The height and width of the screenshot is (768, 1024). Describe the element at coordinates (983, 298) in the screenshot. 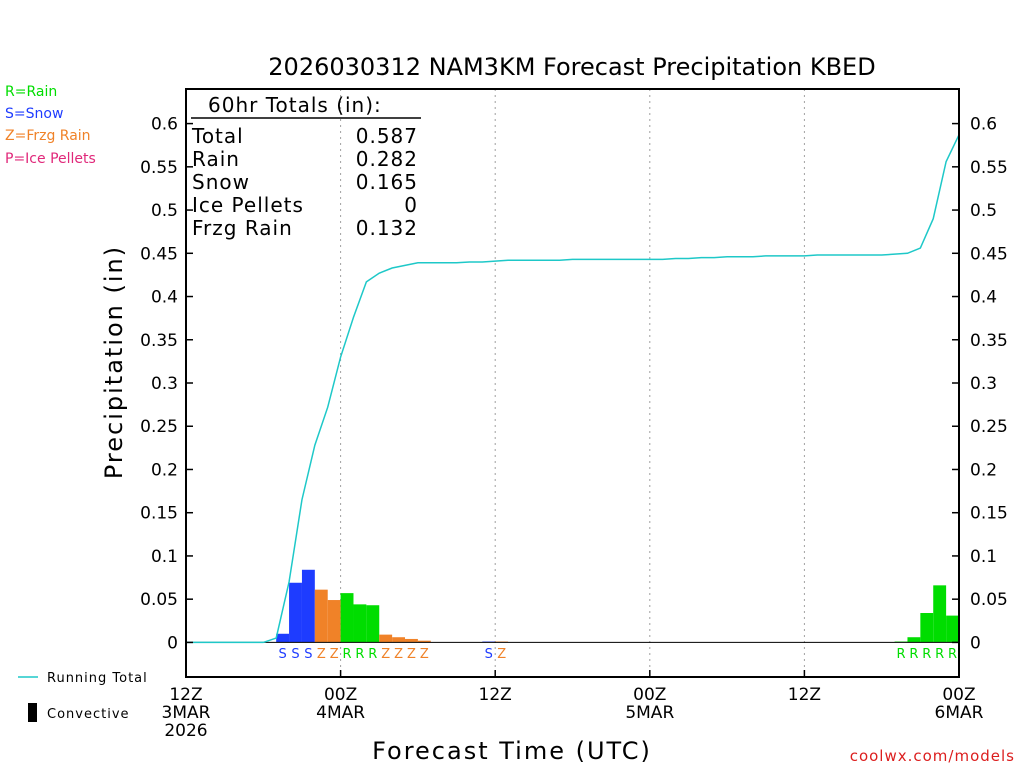

I see `y-tick-label-right: 0.4` at that location.